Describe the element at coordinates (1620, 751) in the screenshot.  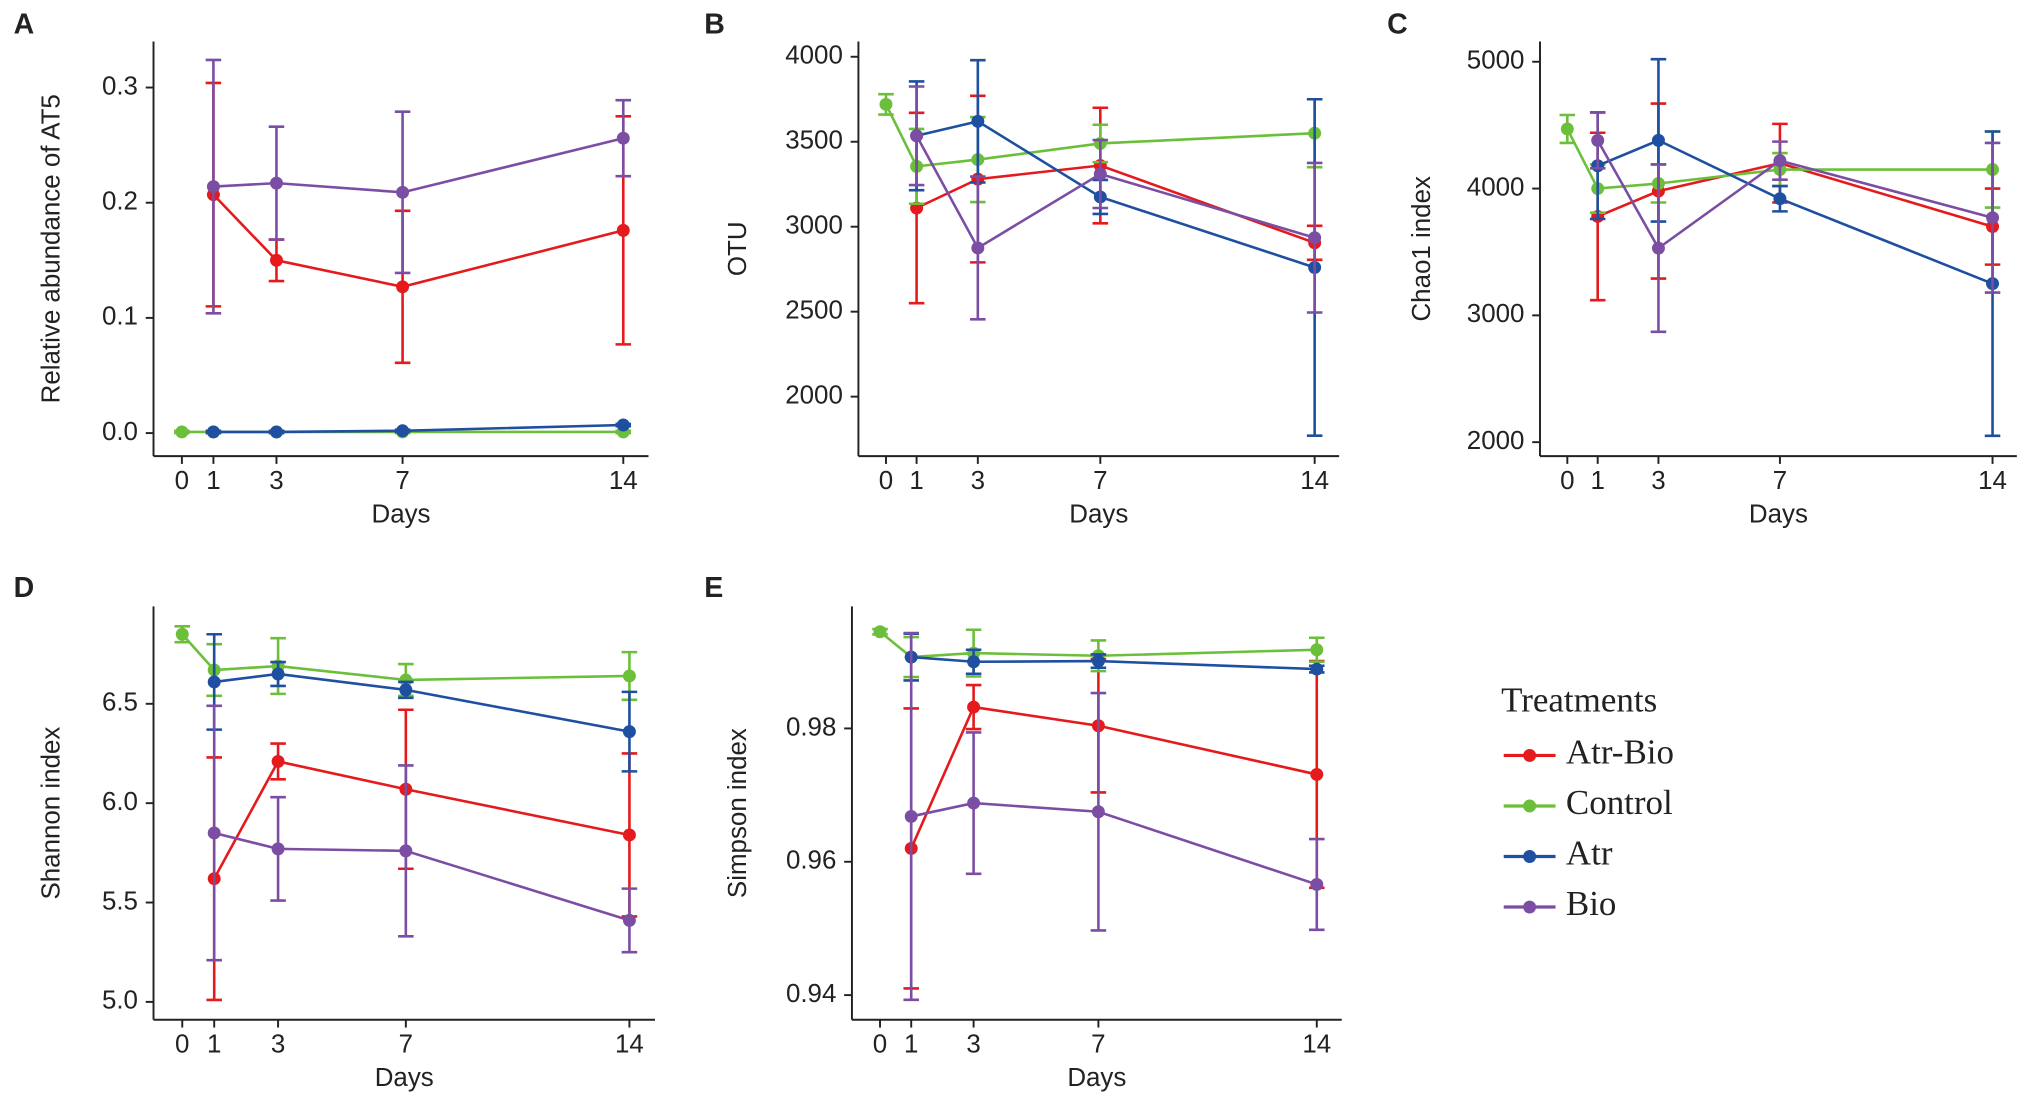
I see `legend-label: Atr-Bio` at that location.